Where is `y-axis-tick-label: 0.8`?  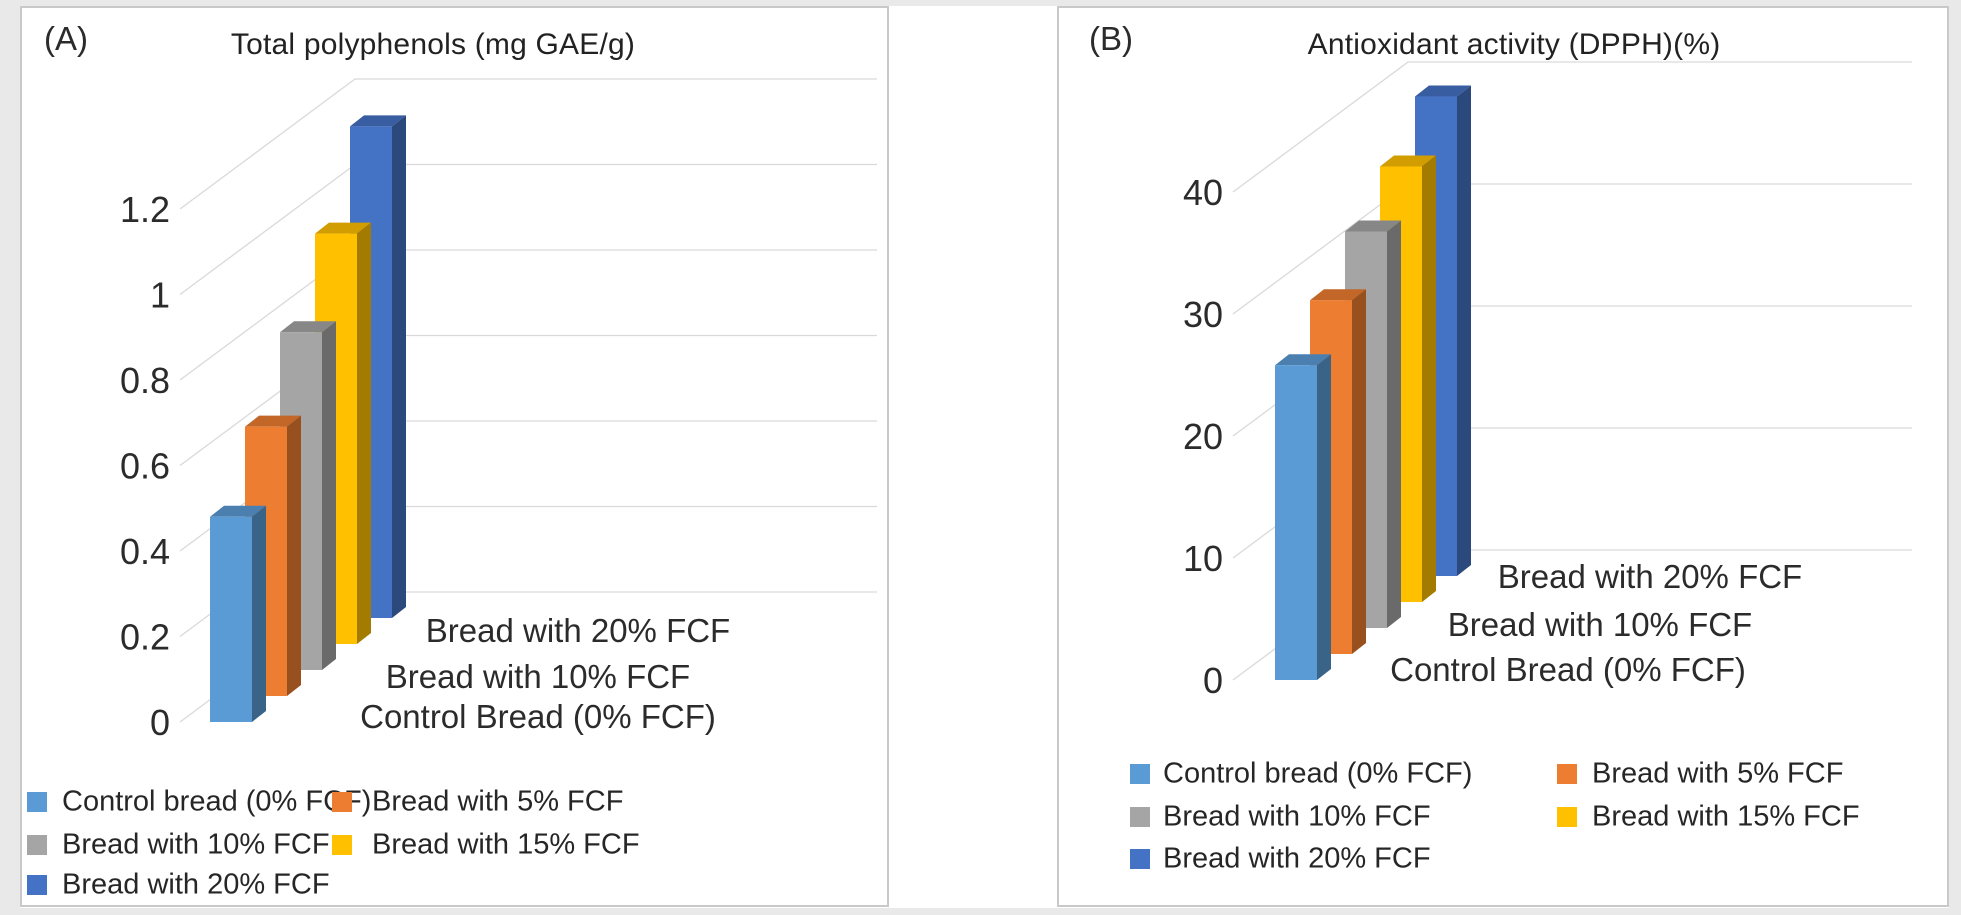
y-axis-tick-label: 0.8 is located at coordinates (145, 380).